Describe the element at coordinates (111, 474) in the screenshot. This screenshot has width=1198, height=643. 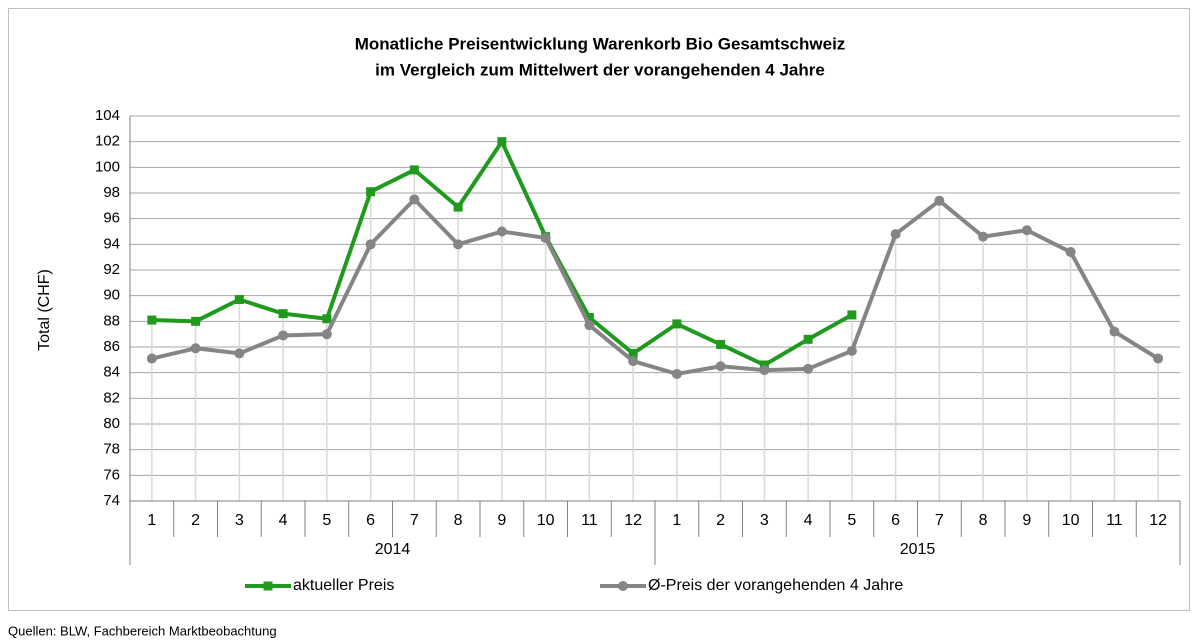
I see `y-tick-label: 76` at that location.